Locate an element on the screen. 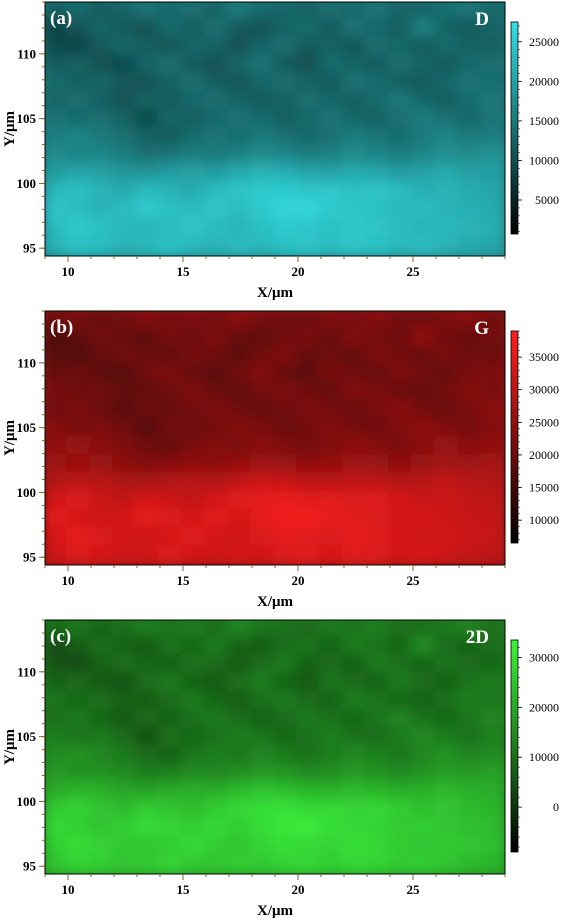  x-tick-label: 10 is located at coordinates (68, 580).